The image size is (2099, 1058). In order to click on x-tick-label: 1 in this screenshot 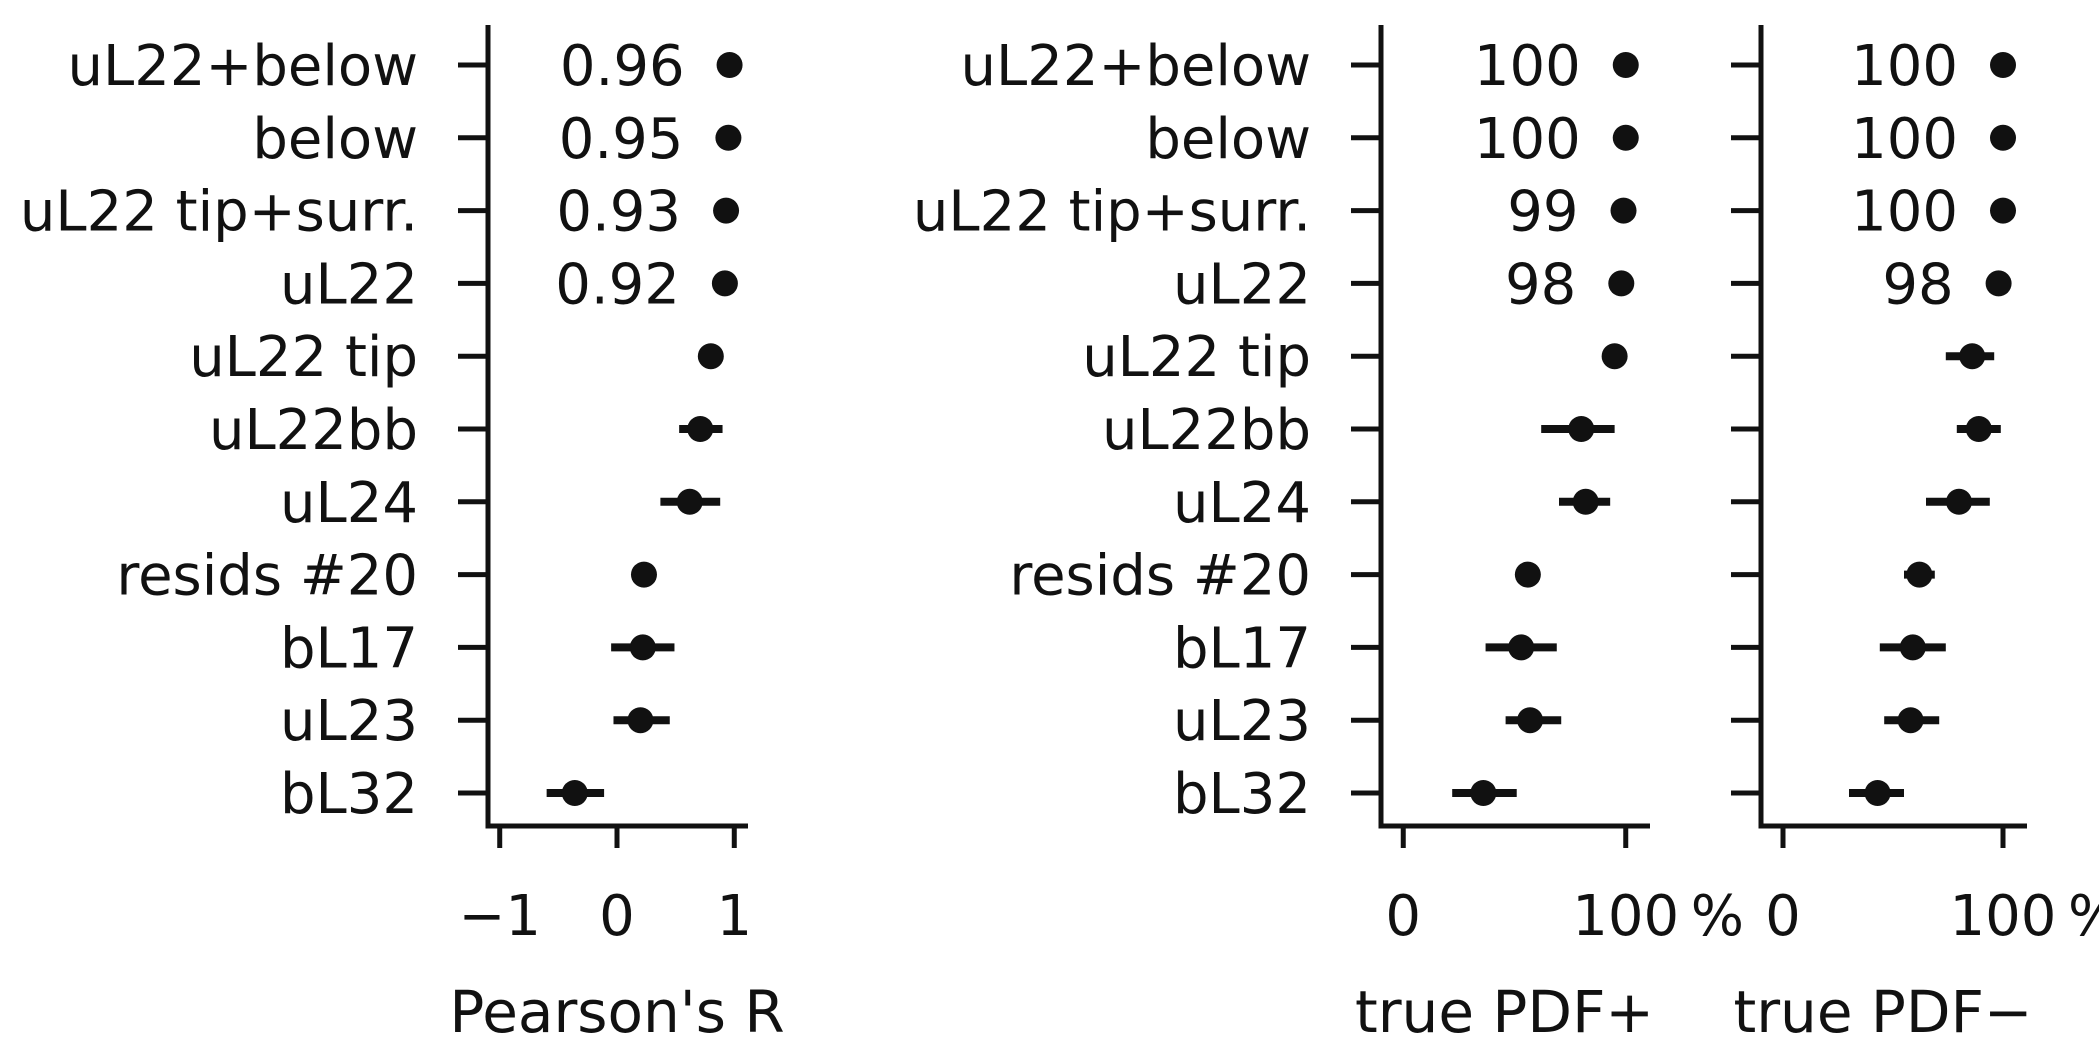, I will do `click(734, 916)`.